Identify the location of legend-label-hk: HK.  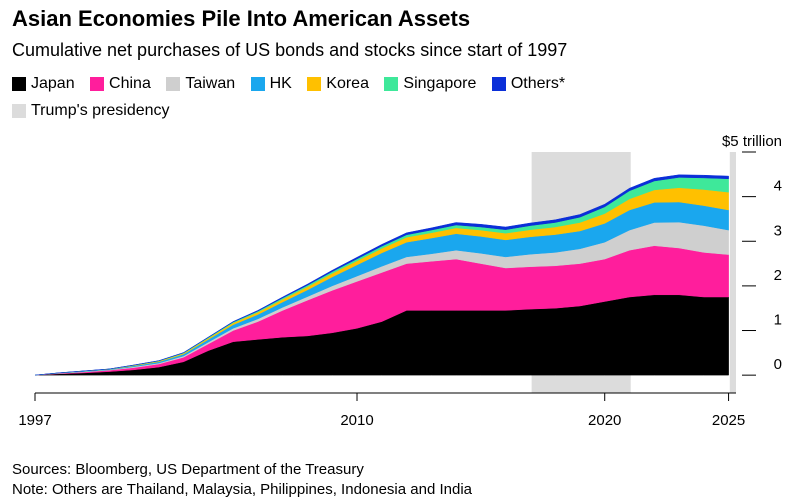
(280, 83).